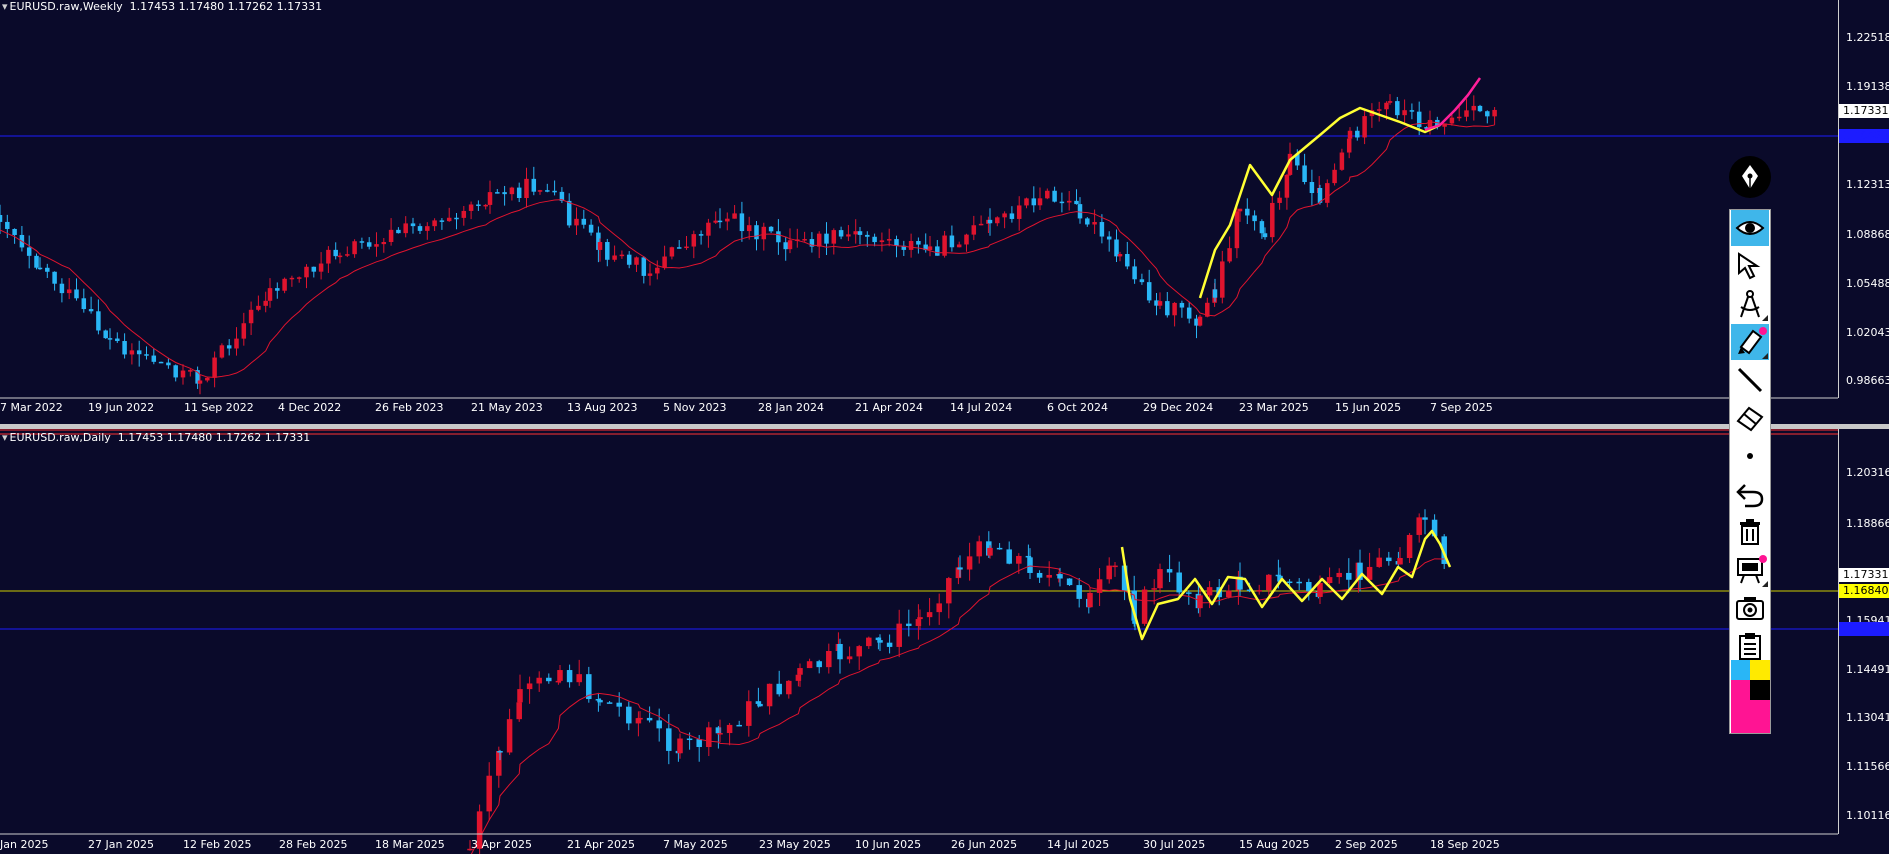 This screenshot has width=1889, height=854. Describe the element at coordinates (1741, 670) in the screenshot. I see `color-swatch-cyan` at that location.